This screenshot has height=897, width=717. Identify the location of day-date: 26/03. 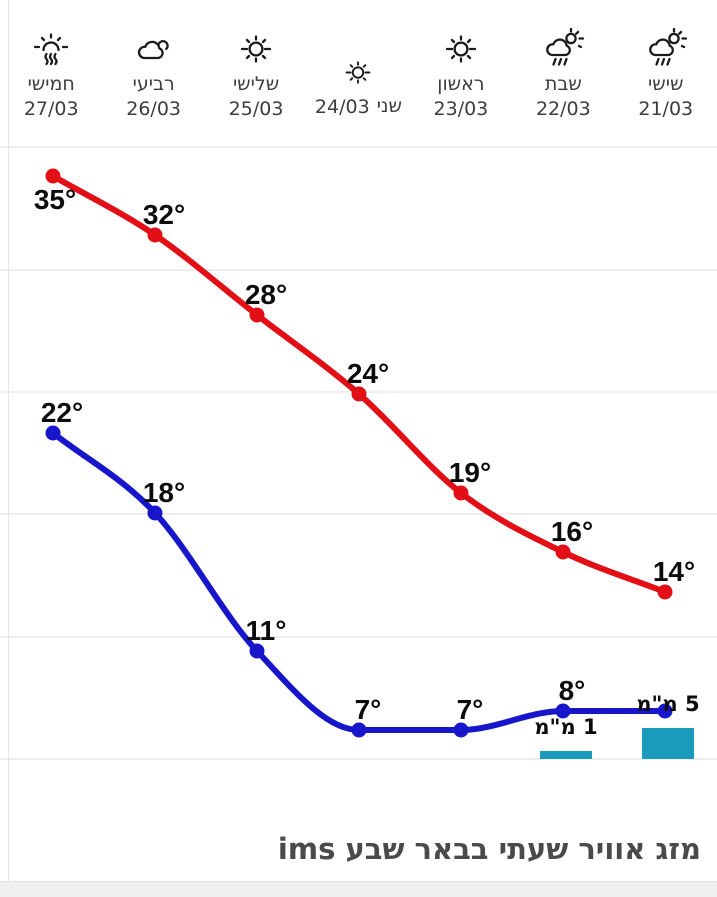
(154, 109).